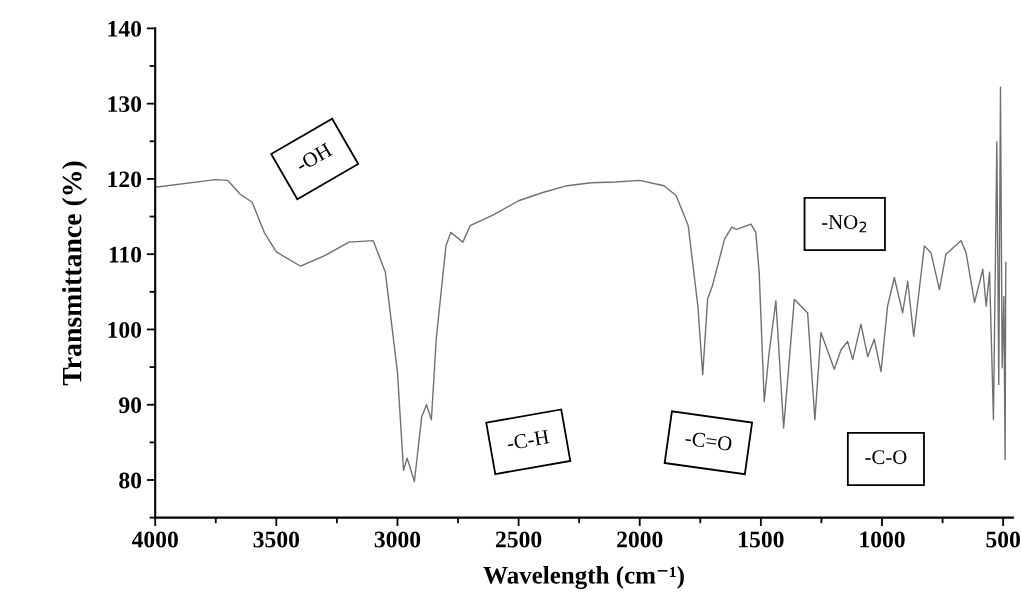  What do you see at coordinates (276, 539) in the screenshot?
I see `x-tick-label: 3500` at bounding box center [276, 539].